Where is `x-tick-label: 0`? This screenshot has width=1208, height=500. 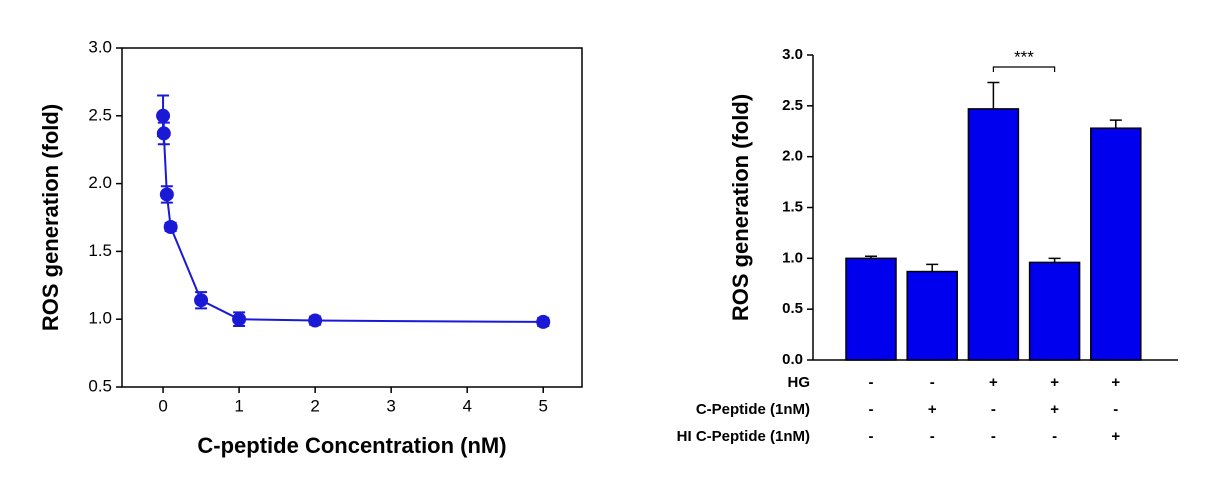 x-tick-label: 0 is located at coordinates (162, 405).